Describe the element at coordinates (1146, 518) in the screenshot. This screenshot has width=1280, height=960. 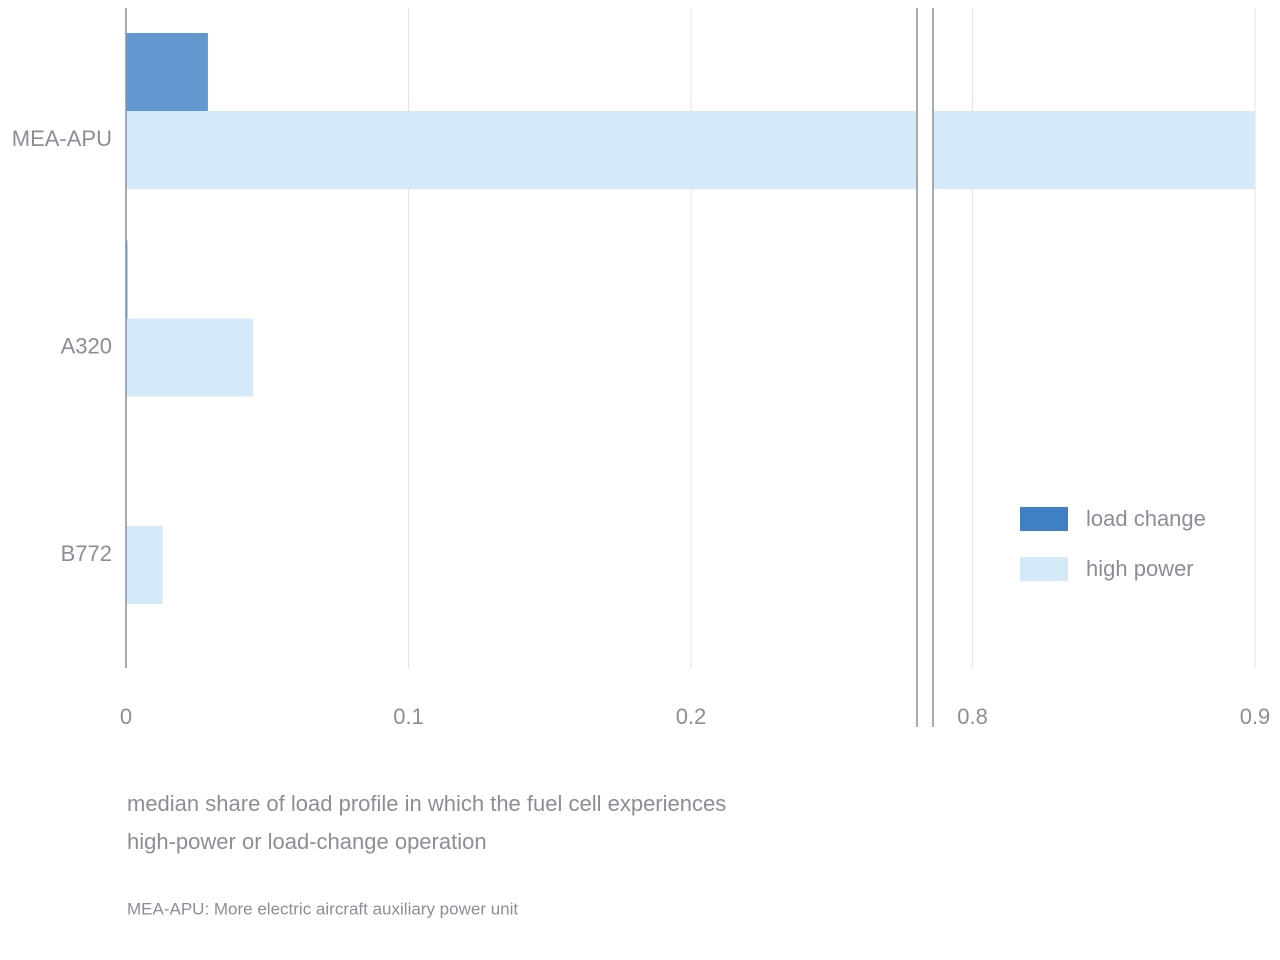
I see `legend-label: load change` at that location.